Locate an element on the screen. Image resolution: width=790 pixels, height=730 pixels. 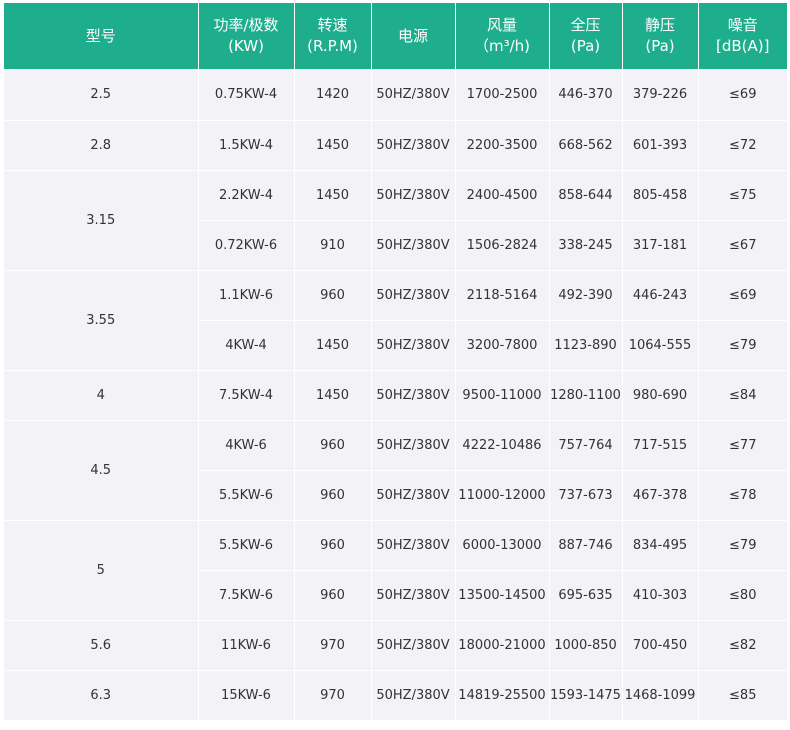
cell-power: 2.2KW-4 is located at coordinates (246, 196).